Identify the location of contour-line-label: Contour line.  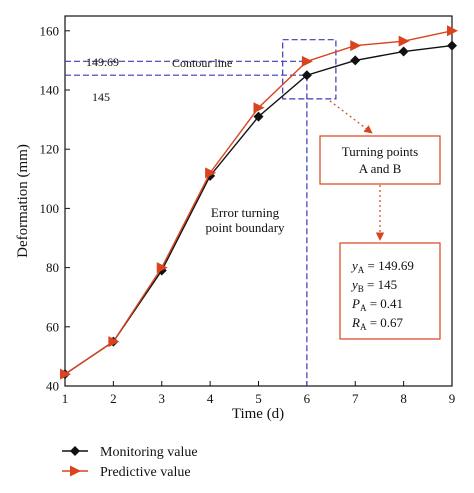
(202, 63).